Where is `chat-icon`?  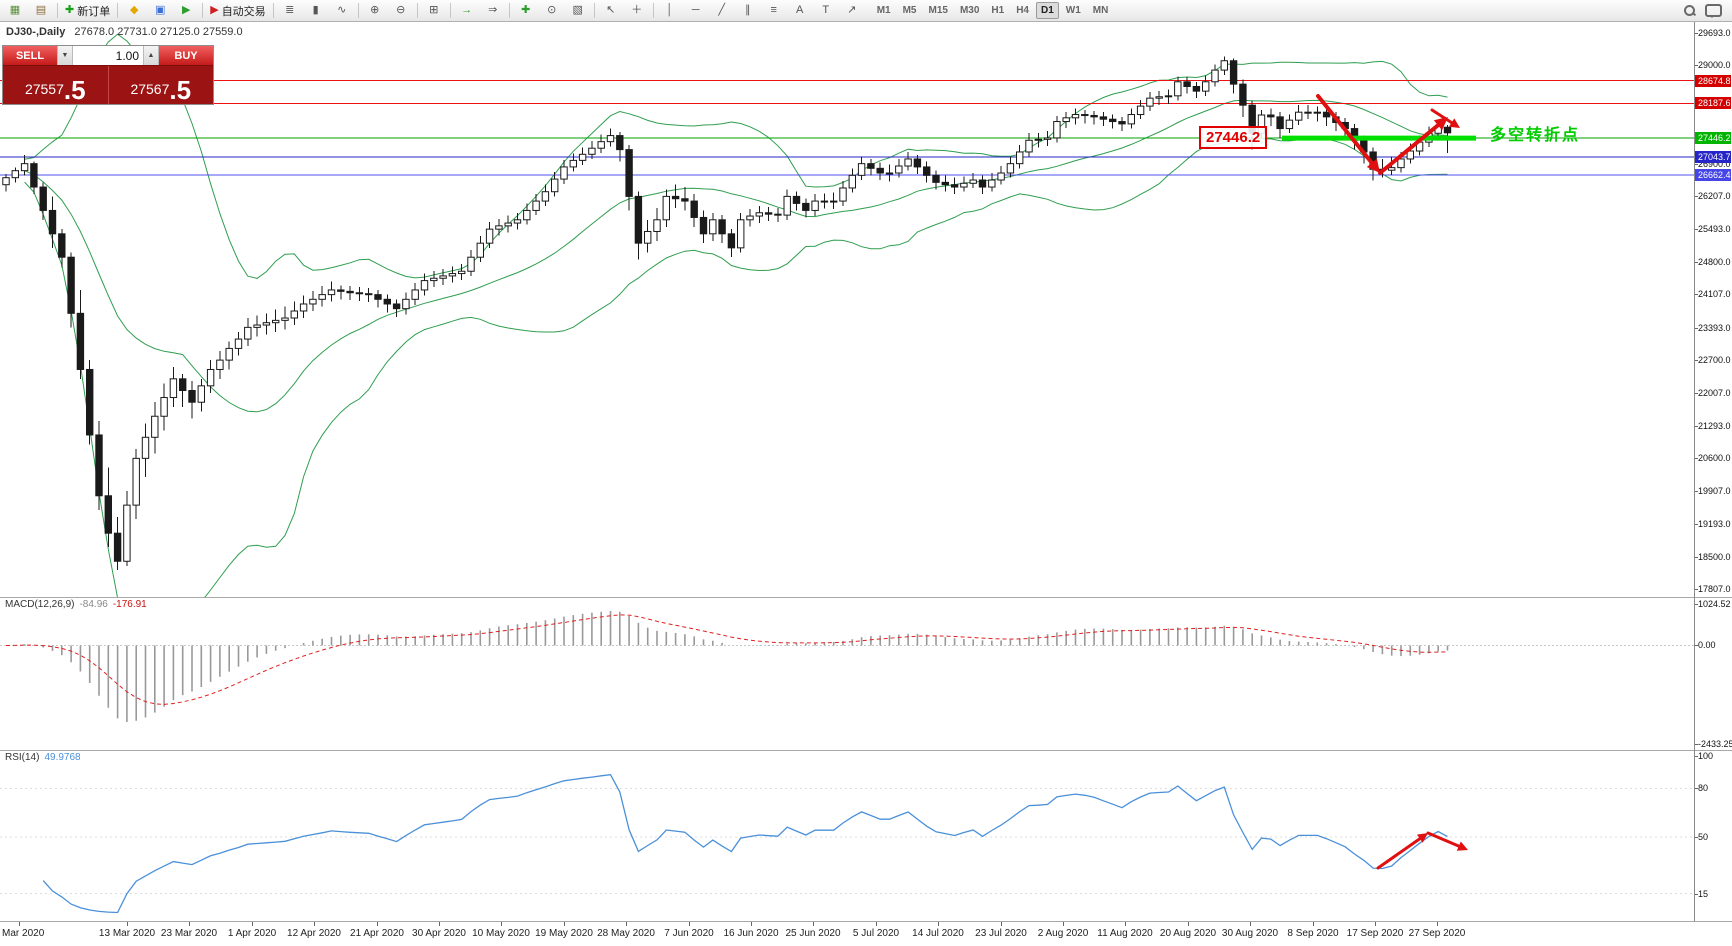 chat-icon is located at coordinates (1713, 11).